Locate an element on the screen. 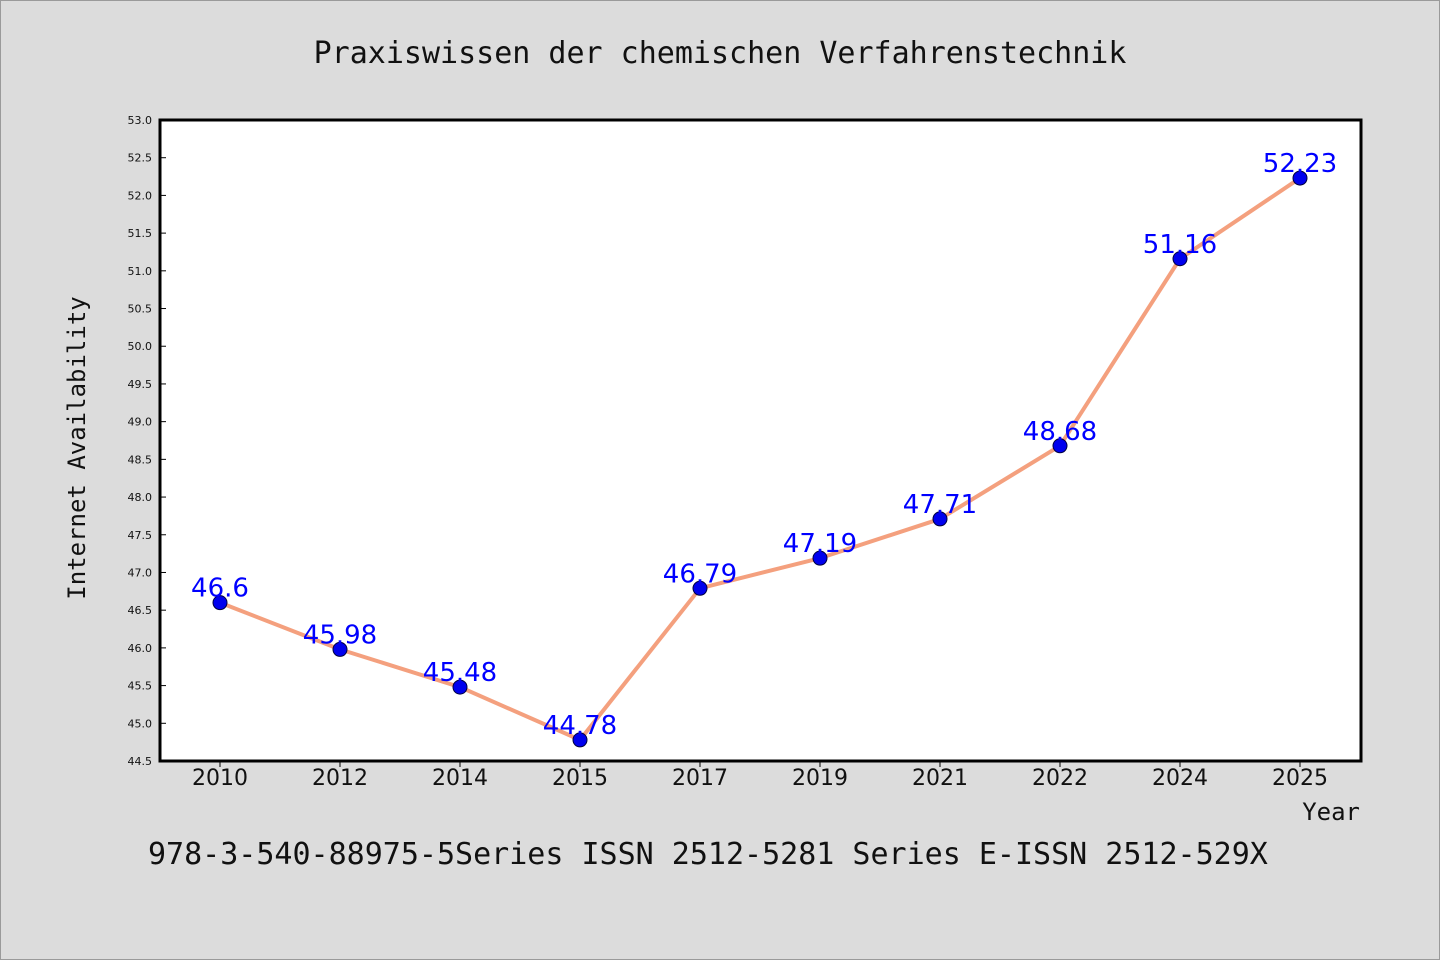  data-label: 51.16 is located at coordinates (1180, 245).